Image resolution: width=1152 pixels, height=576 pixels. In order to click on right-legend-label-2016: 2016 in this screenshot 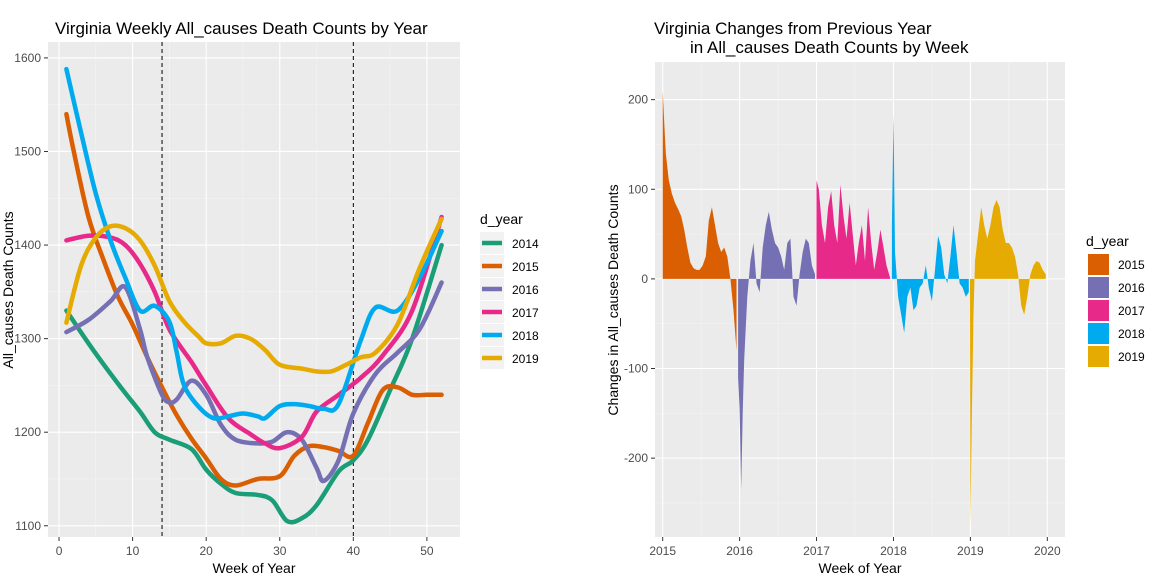, I will do `click(1131, 288)`.